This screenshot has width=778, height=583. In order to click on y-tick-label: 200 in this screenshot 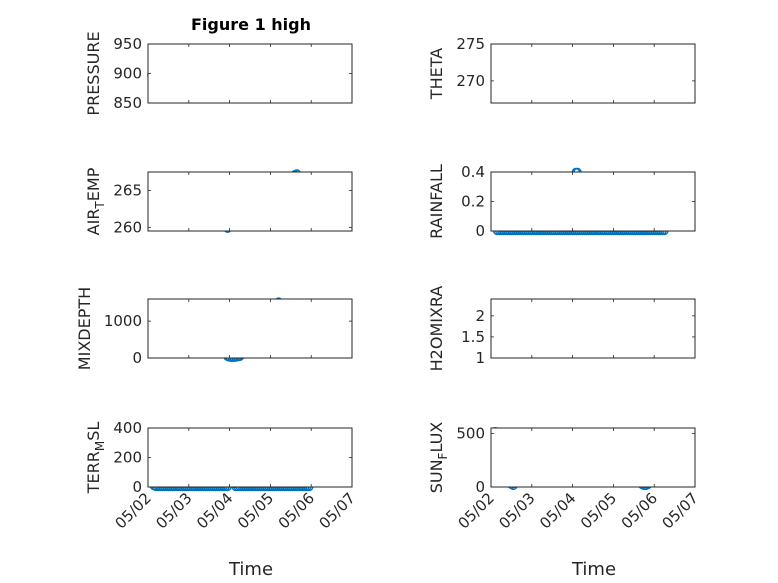, I will do `click(127, 458)`.